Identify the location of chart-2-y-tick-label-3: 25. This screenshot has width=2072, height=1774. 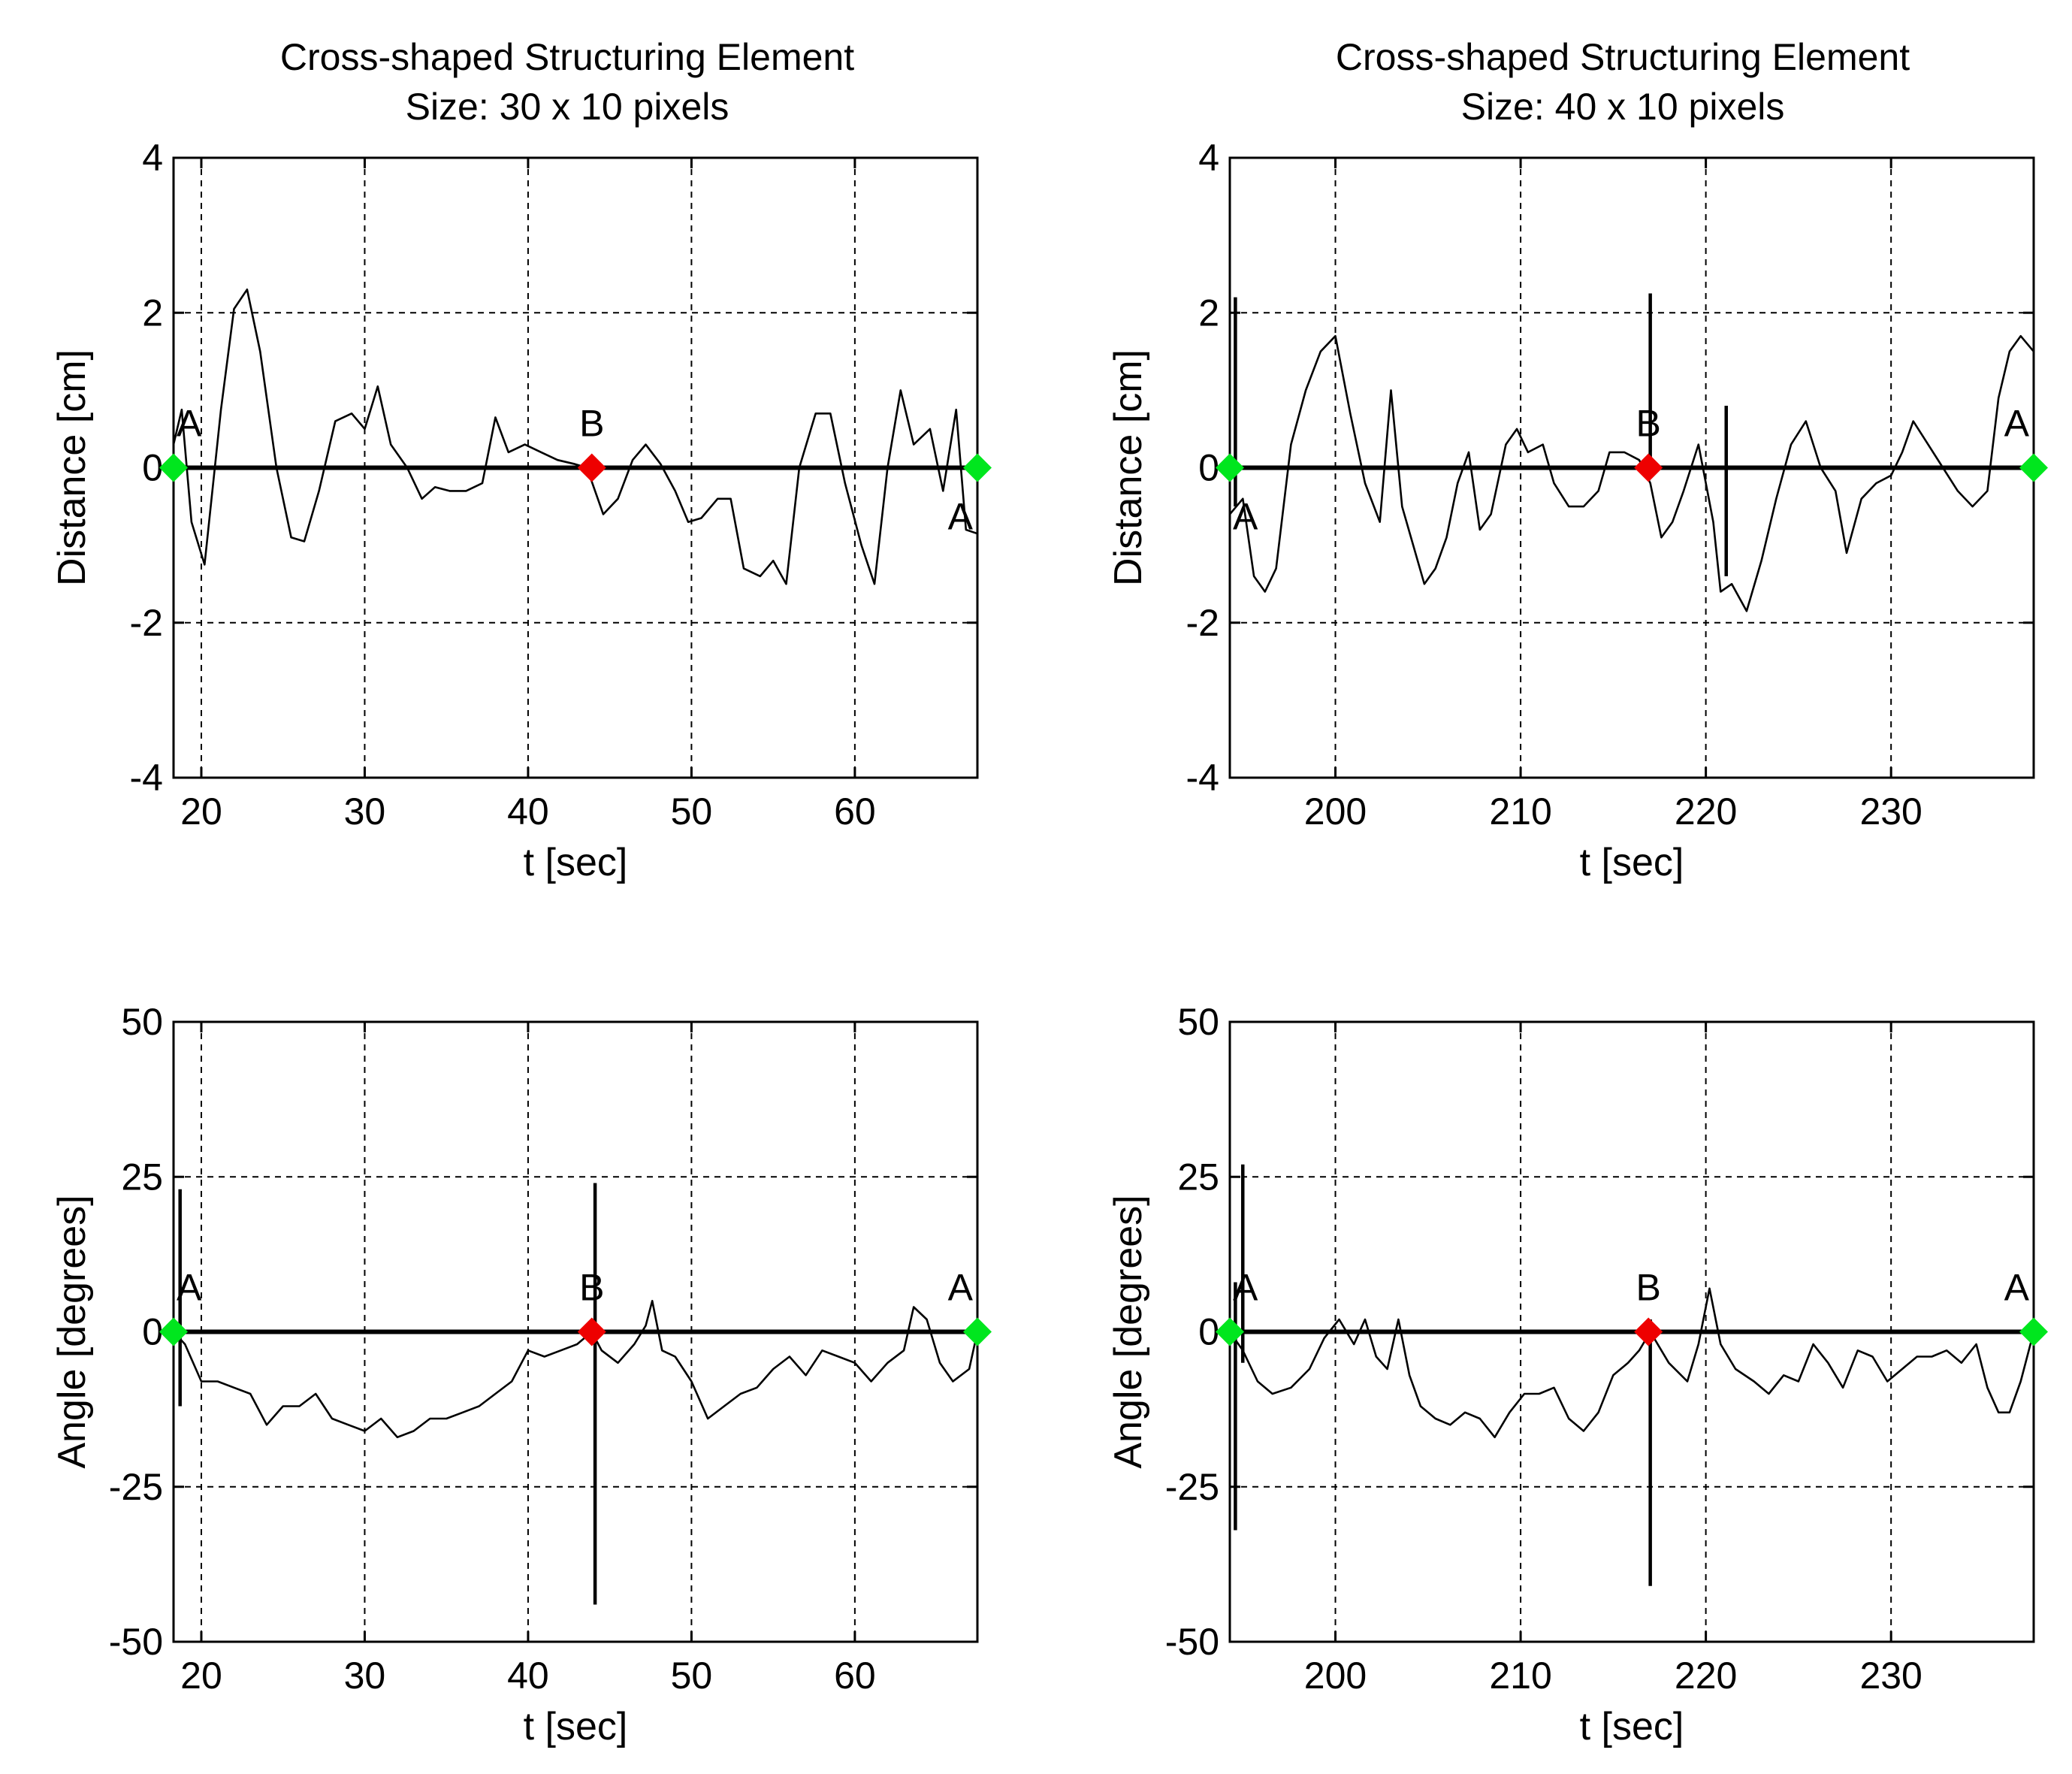
(142, 1177).